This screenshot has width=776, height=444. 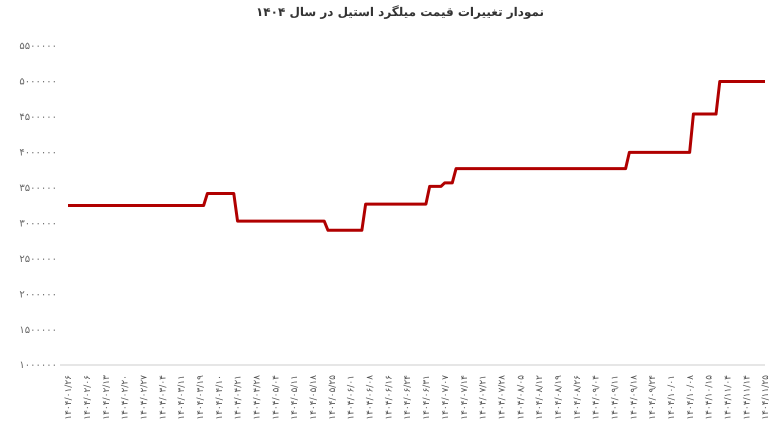 What do you see at coordinates (747, 397) in the screenshot?
I see `x-tick-label: ۱۴۰۴/۱۱/۱۴` at bounding box center [747, 397].